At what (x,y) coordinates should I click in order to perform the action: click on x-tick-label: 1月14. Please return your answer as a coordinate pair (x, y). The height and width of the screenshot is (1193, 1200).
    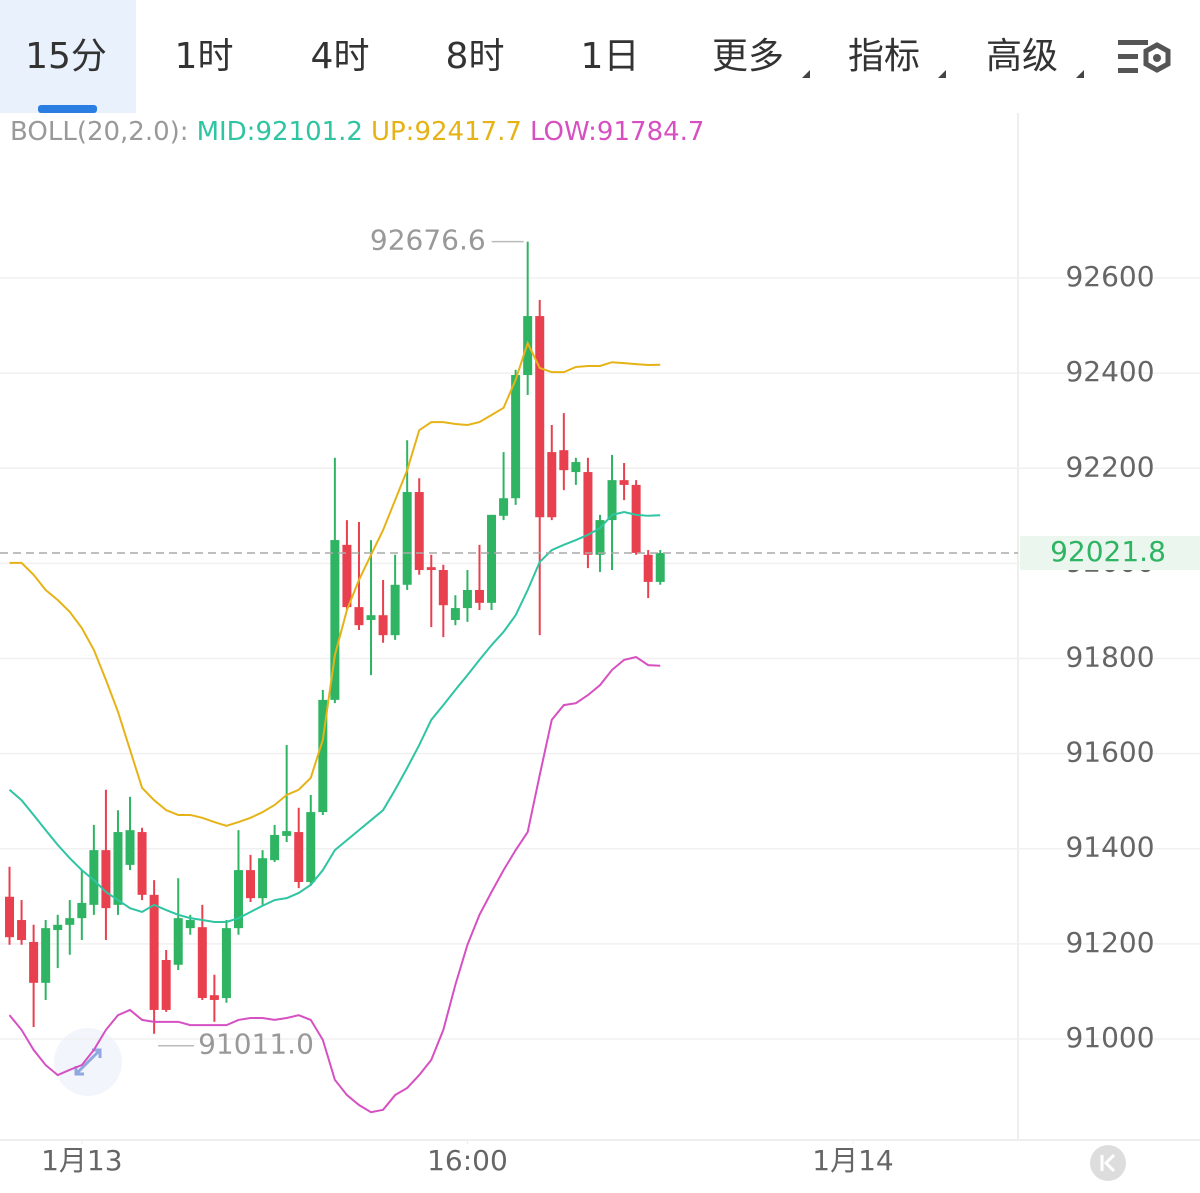
    Looking at the image, I should click on (852, 1160).